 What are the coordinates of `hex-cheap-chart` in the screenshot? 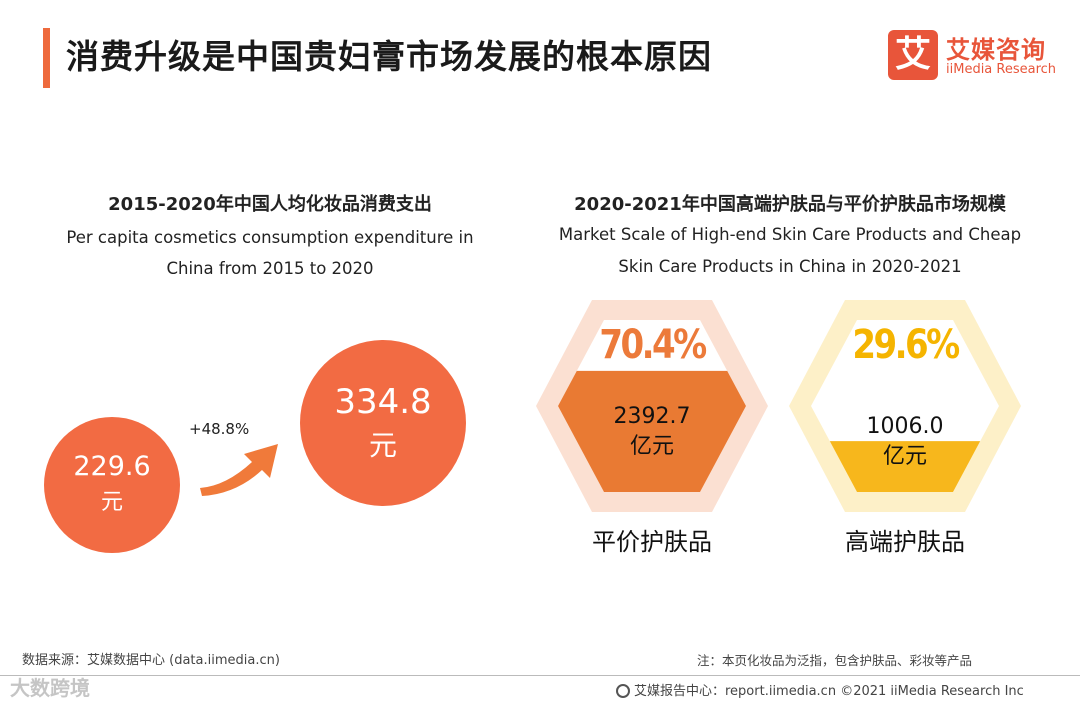 It's located at (652, 406).